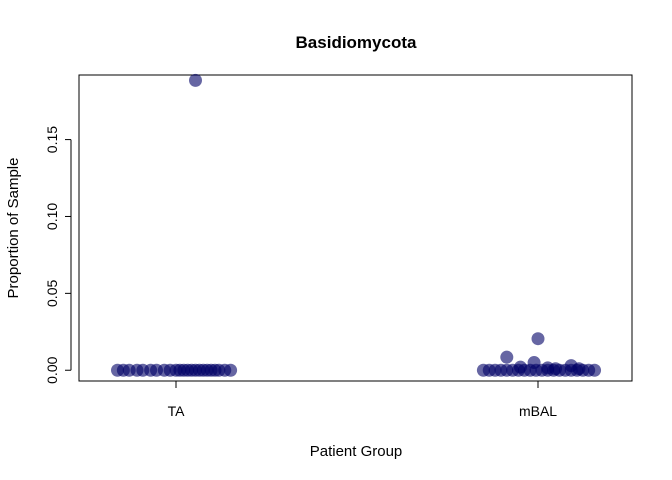 The image size is (672, 480). Describe the element at coordinates (52, 293) in the screenshot. I see `y-tick-label: 0.05` at that location.